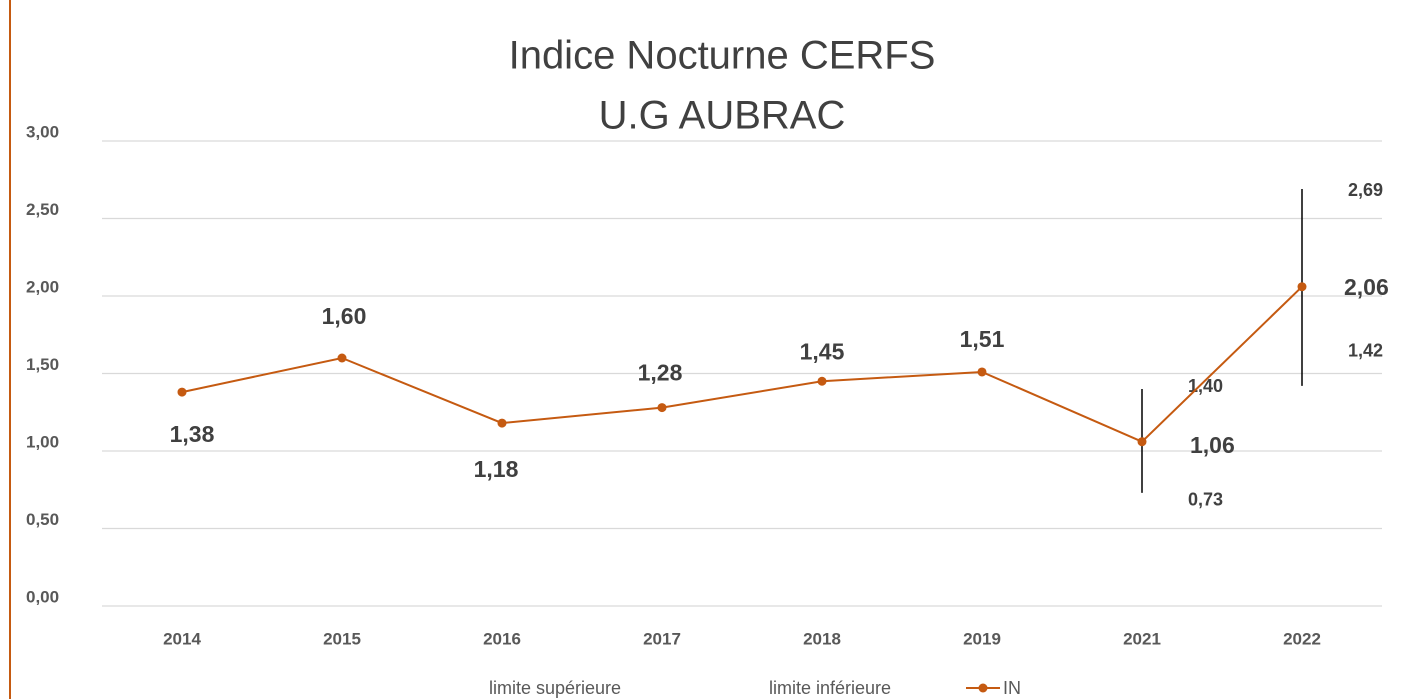 The width and height of the screenshot is (1402, 699). I want to click on y-tick-label: 1,50, so click(42, 364).